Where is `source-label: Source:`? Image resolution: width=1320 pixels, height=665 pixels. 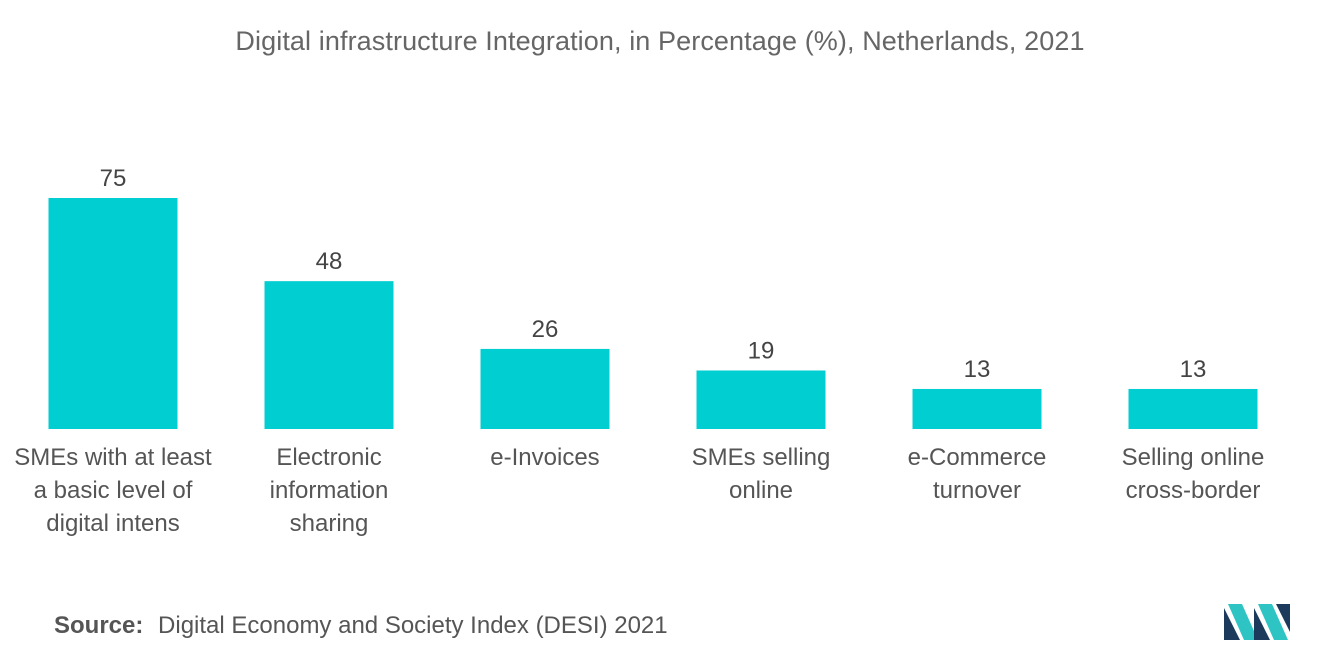 source-label: Source: is located at coordinates (99, 625).